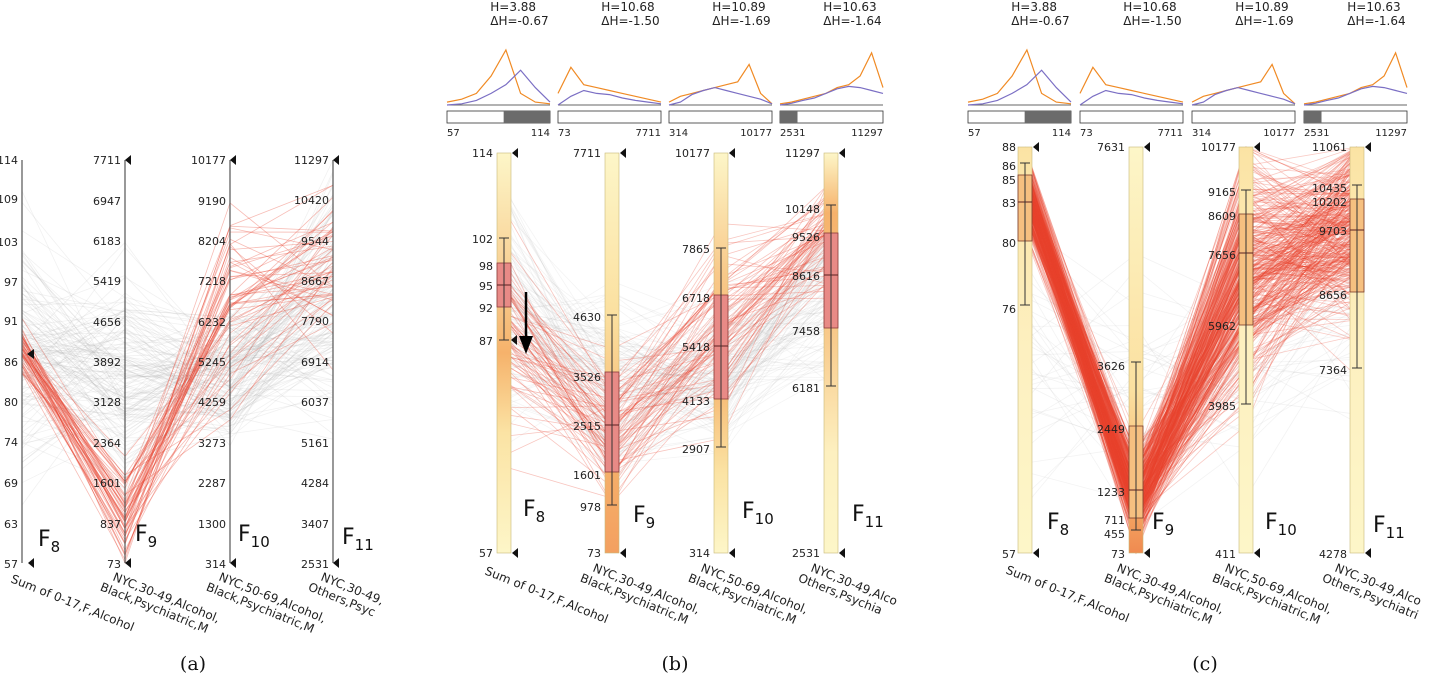  Describe the element at coordinates (212, 362) in the screenshot. I see `tick-label: 5245` at that location.